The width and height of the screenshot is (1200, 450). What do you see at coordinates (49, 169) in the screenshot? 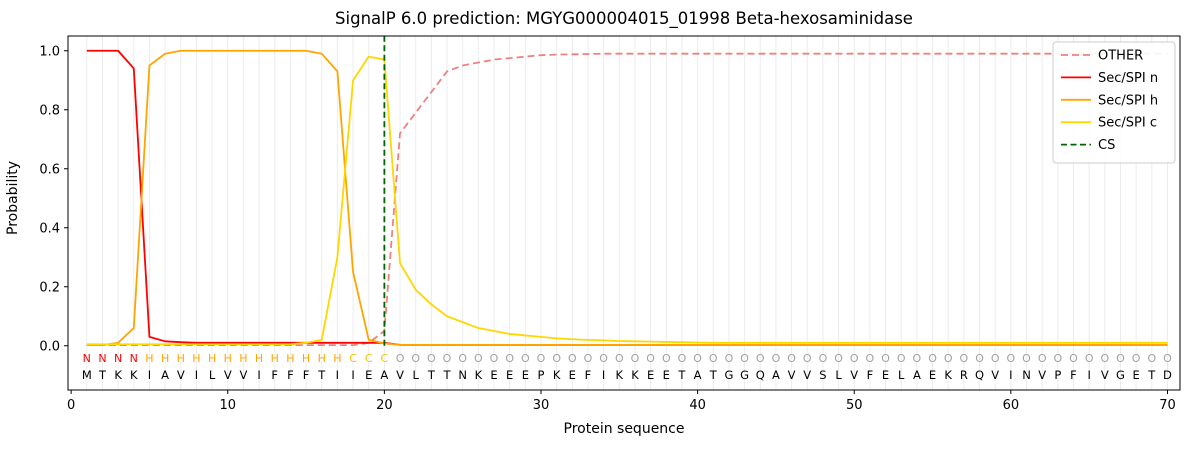
I see `y-tick-label: 0.6` at bounding box center [49, 169].